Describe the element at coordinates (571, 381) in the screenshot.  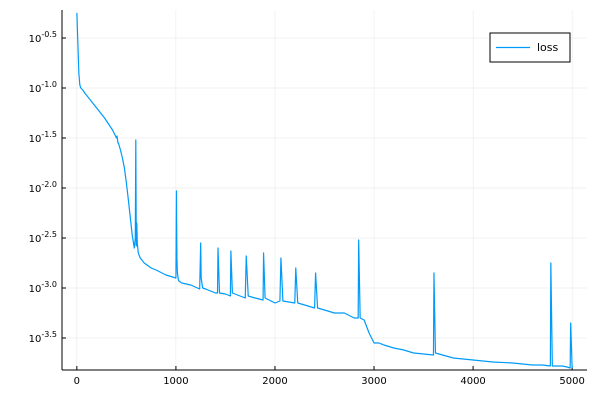
I see `x-tick-label: 5000` at that location.